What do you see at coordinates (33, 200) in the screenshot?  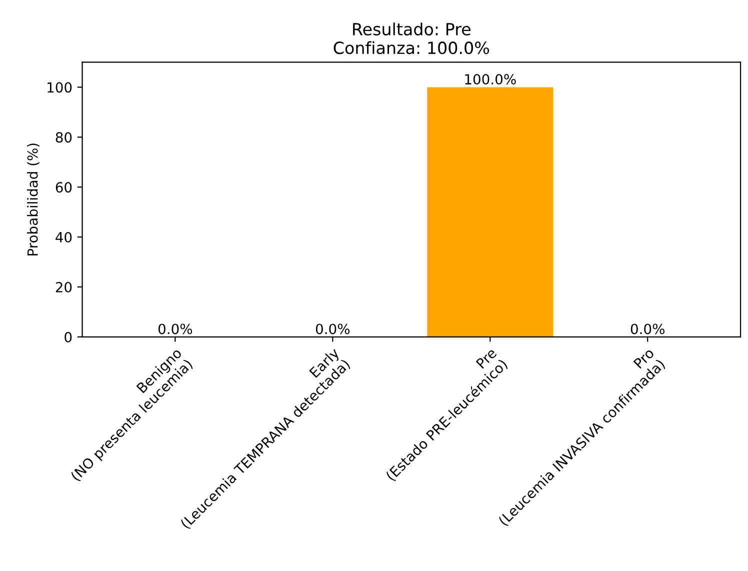 I see `y-axis-title: Probabilidad (%)` at bounding box center [33, 200].